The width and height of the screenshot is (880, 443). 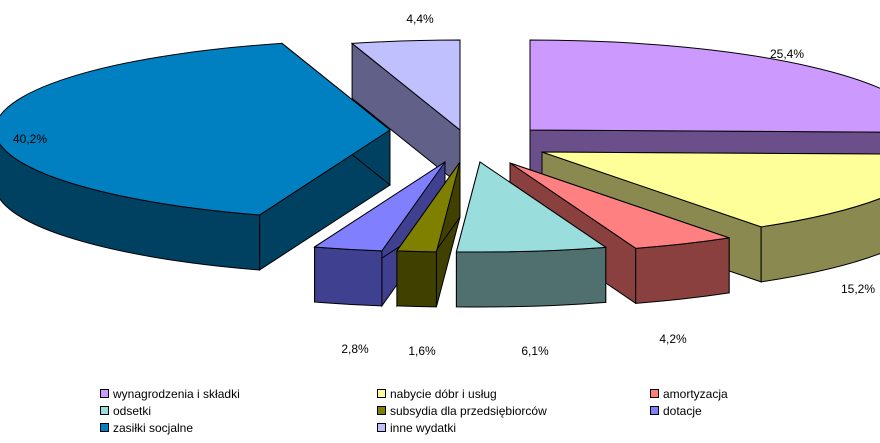 What do you see at coordinates (176, 394) in the screenshot?
I see `legend-label: wynagrodzenia i składki` at bounding box center [176, 394].